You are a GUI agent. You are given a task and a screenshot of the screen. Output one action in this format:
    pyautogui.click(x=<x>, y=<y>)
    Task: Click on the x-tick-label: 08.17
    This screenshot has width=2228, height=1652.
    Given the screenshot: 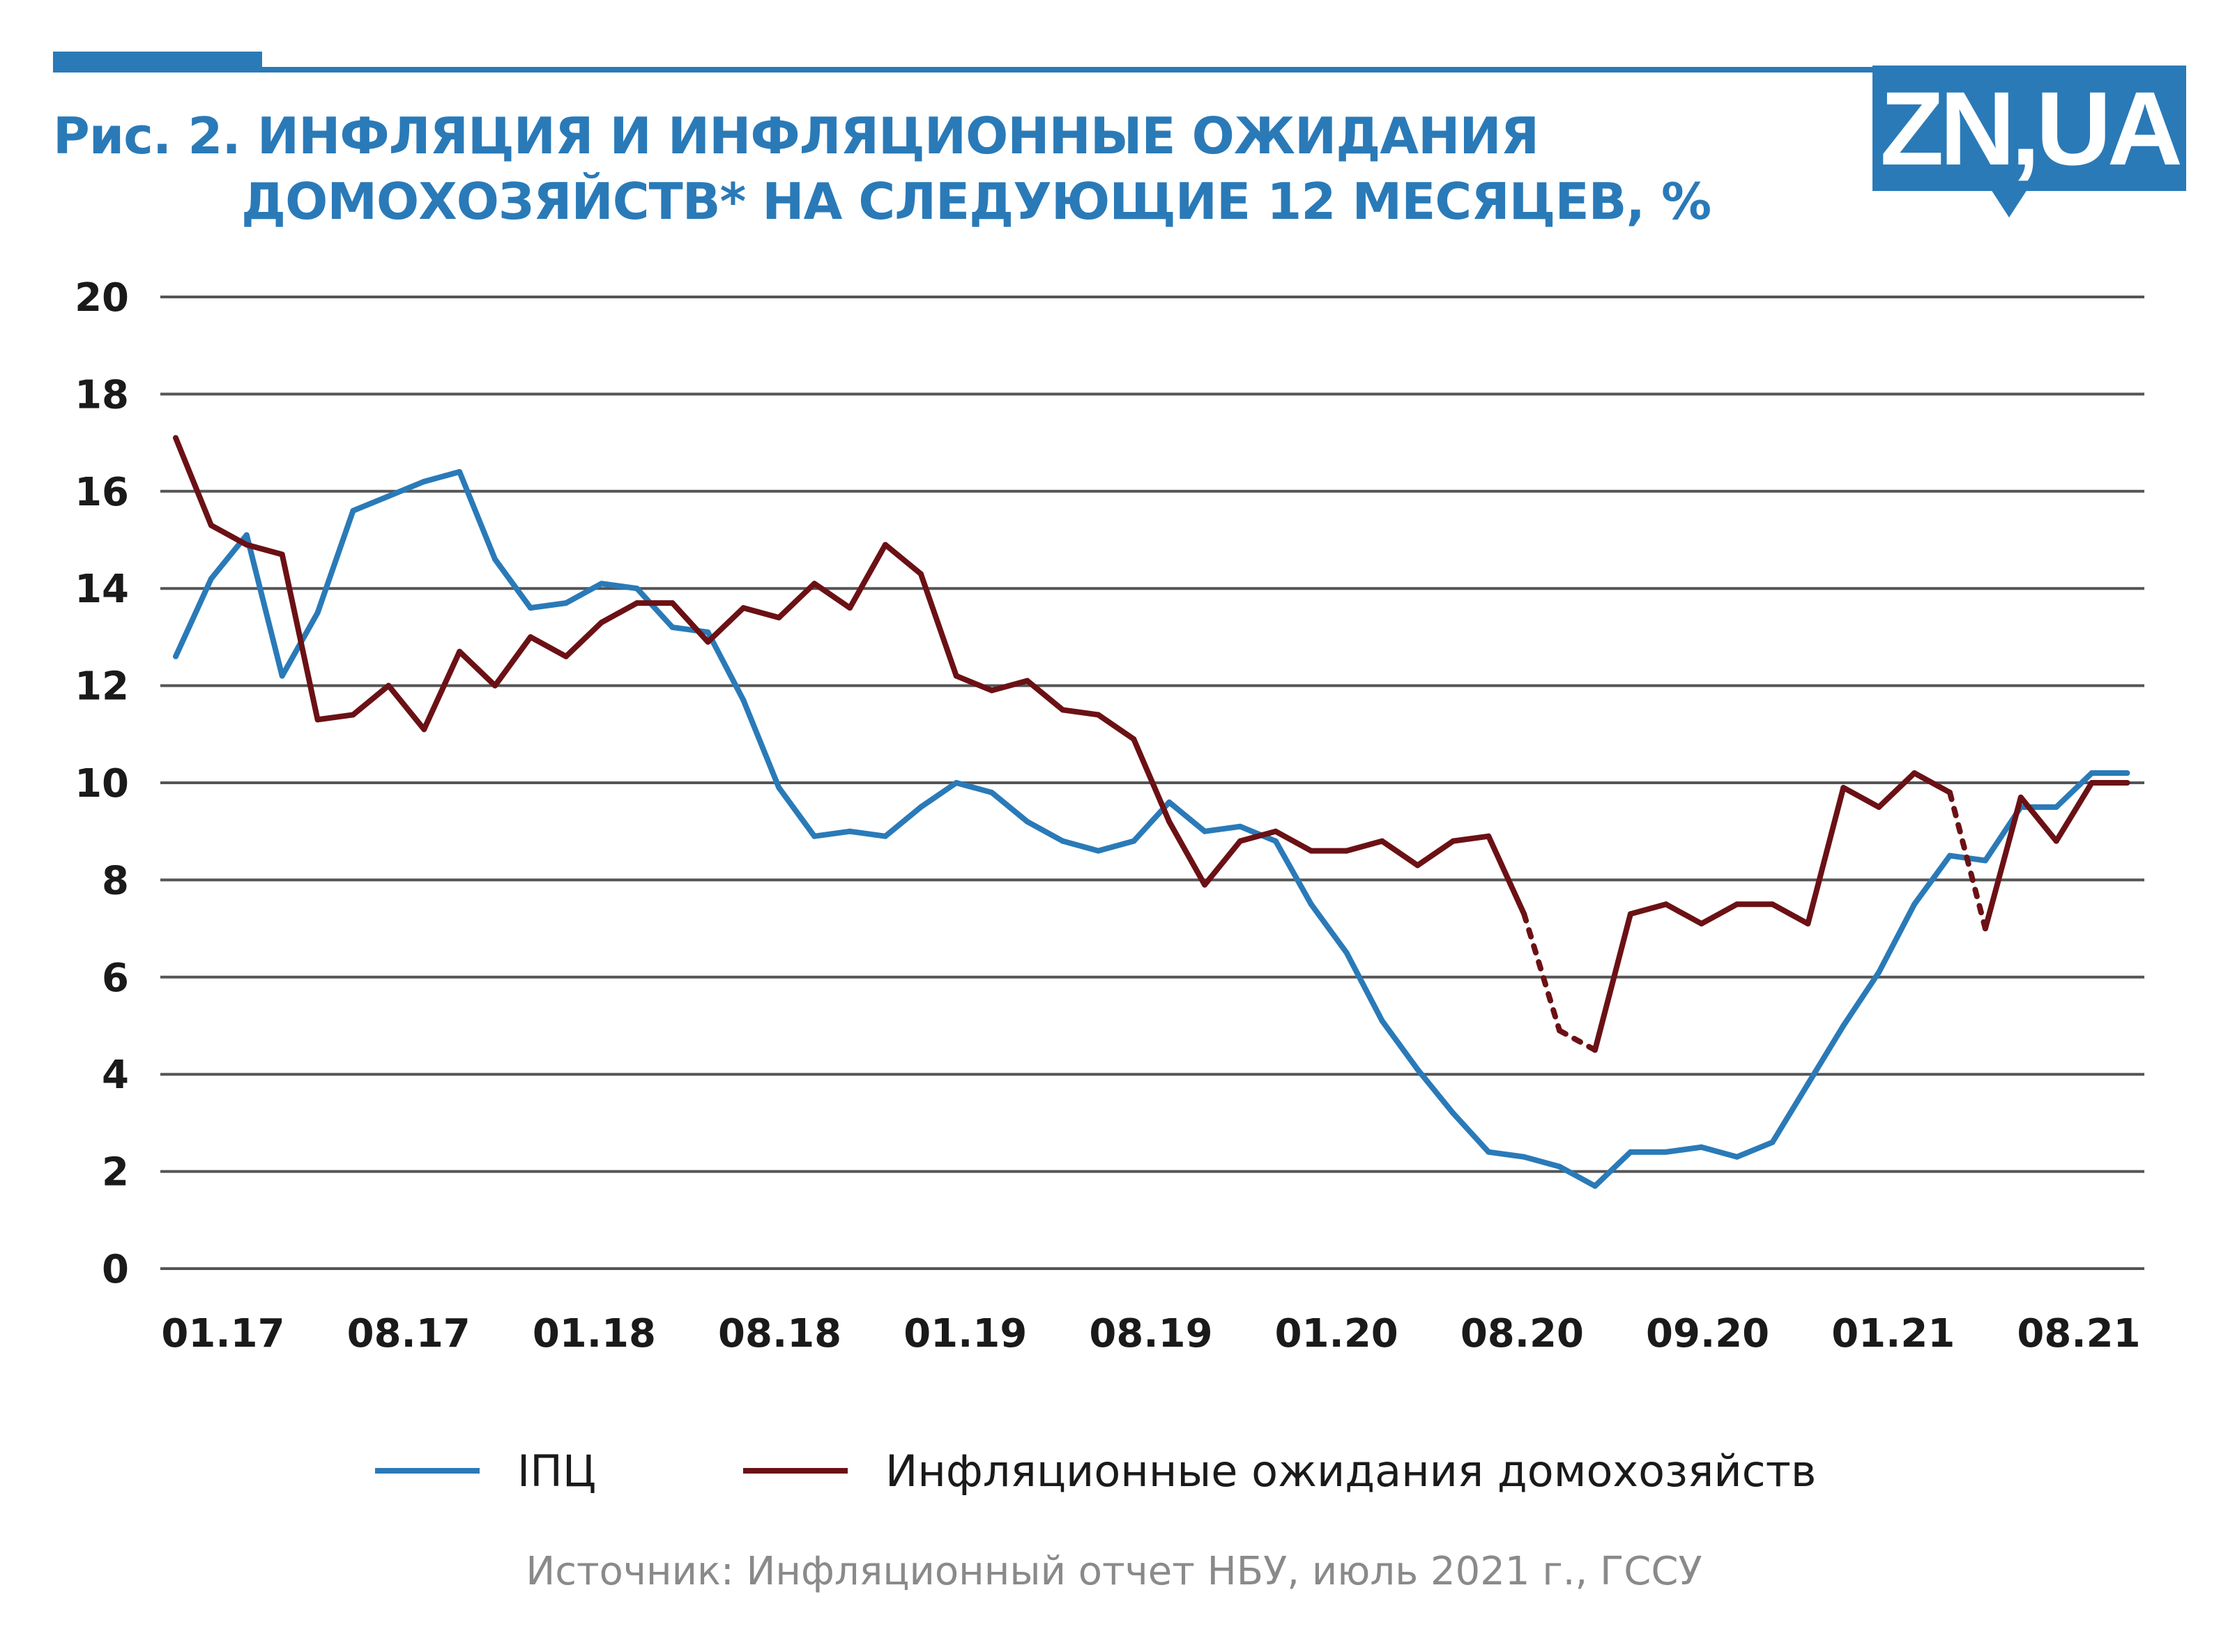 What is the action you would take?
    pyautogui.click(x=409, y=1333)
    